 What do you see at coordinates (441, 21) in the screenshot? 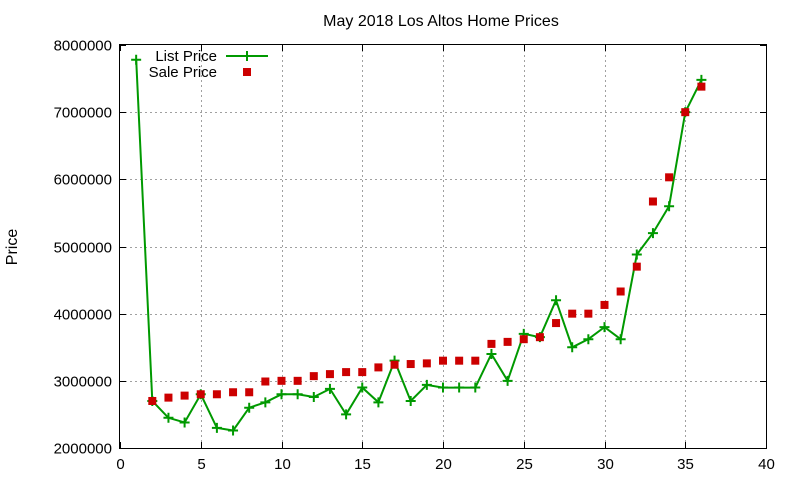
I see `chart-title: May 2018 Los Altos Home Prices` at bounding box center [441, 21].